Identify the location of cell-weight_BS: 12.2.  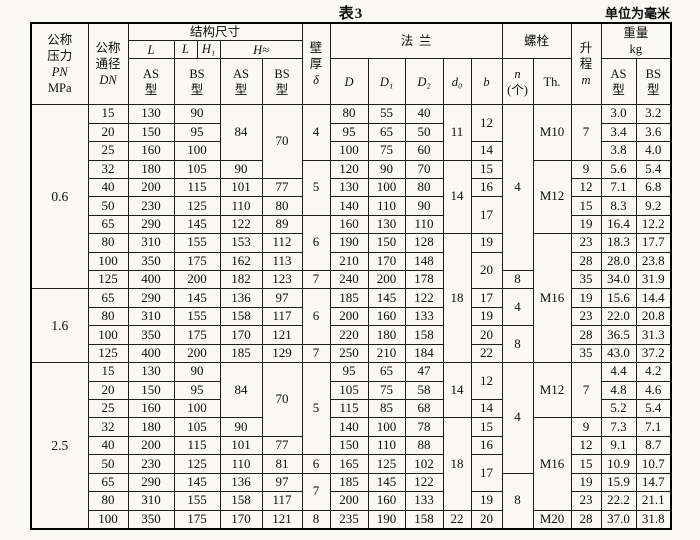
(653, 224).